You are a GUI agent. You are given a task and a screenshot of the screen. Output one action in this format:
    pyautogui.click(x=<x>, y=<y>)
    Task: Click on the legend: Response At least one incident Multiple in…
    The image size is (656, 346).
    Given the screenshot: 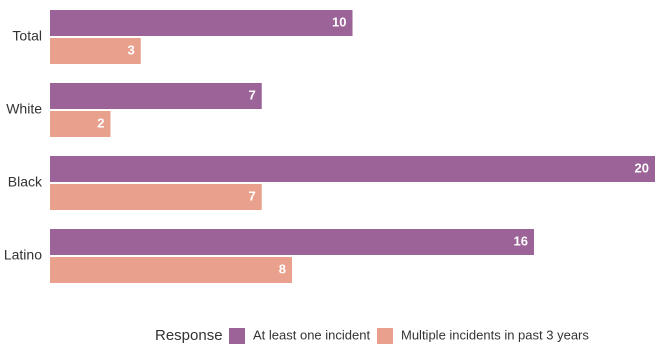 What is the action you would take?
    pyautogui.click(x=372, y=335)
    